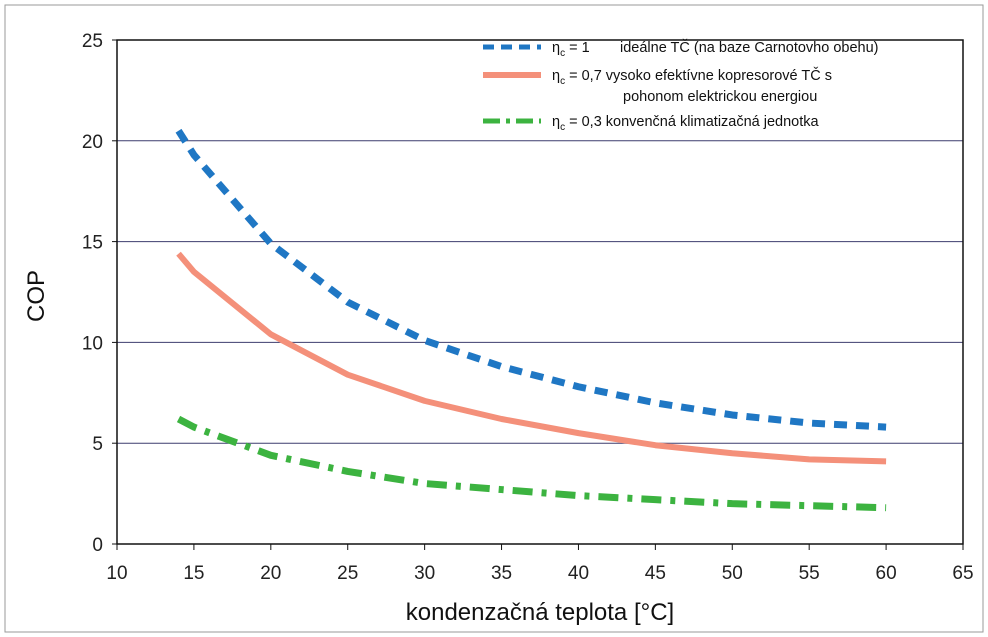  What do you see at coordinates (540, 612) in the screenshot?
I see `x-axis-title: kondenzačná teplota [°C]` at bounding box center [540, 612].